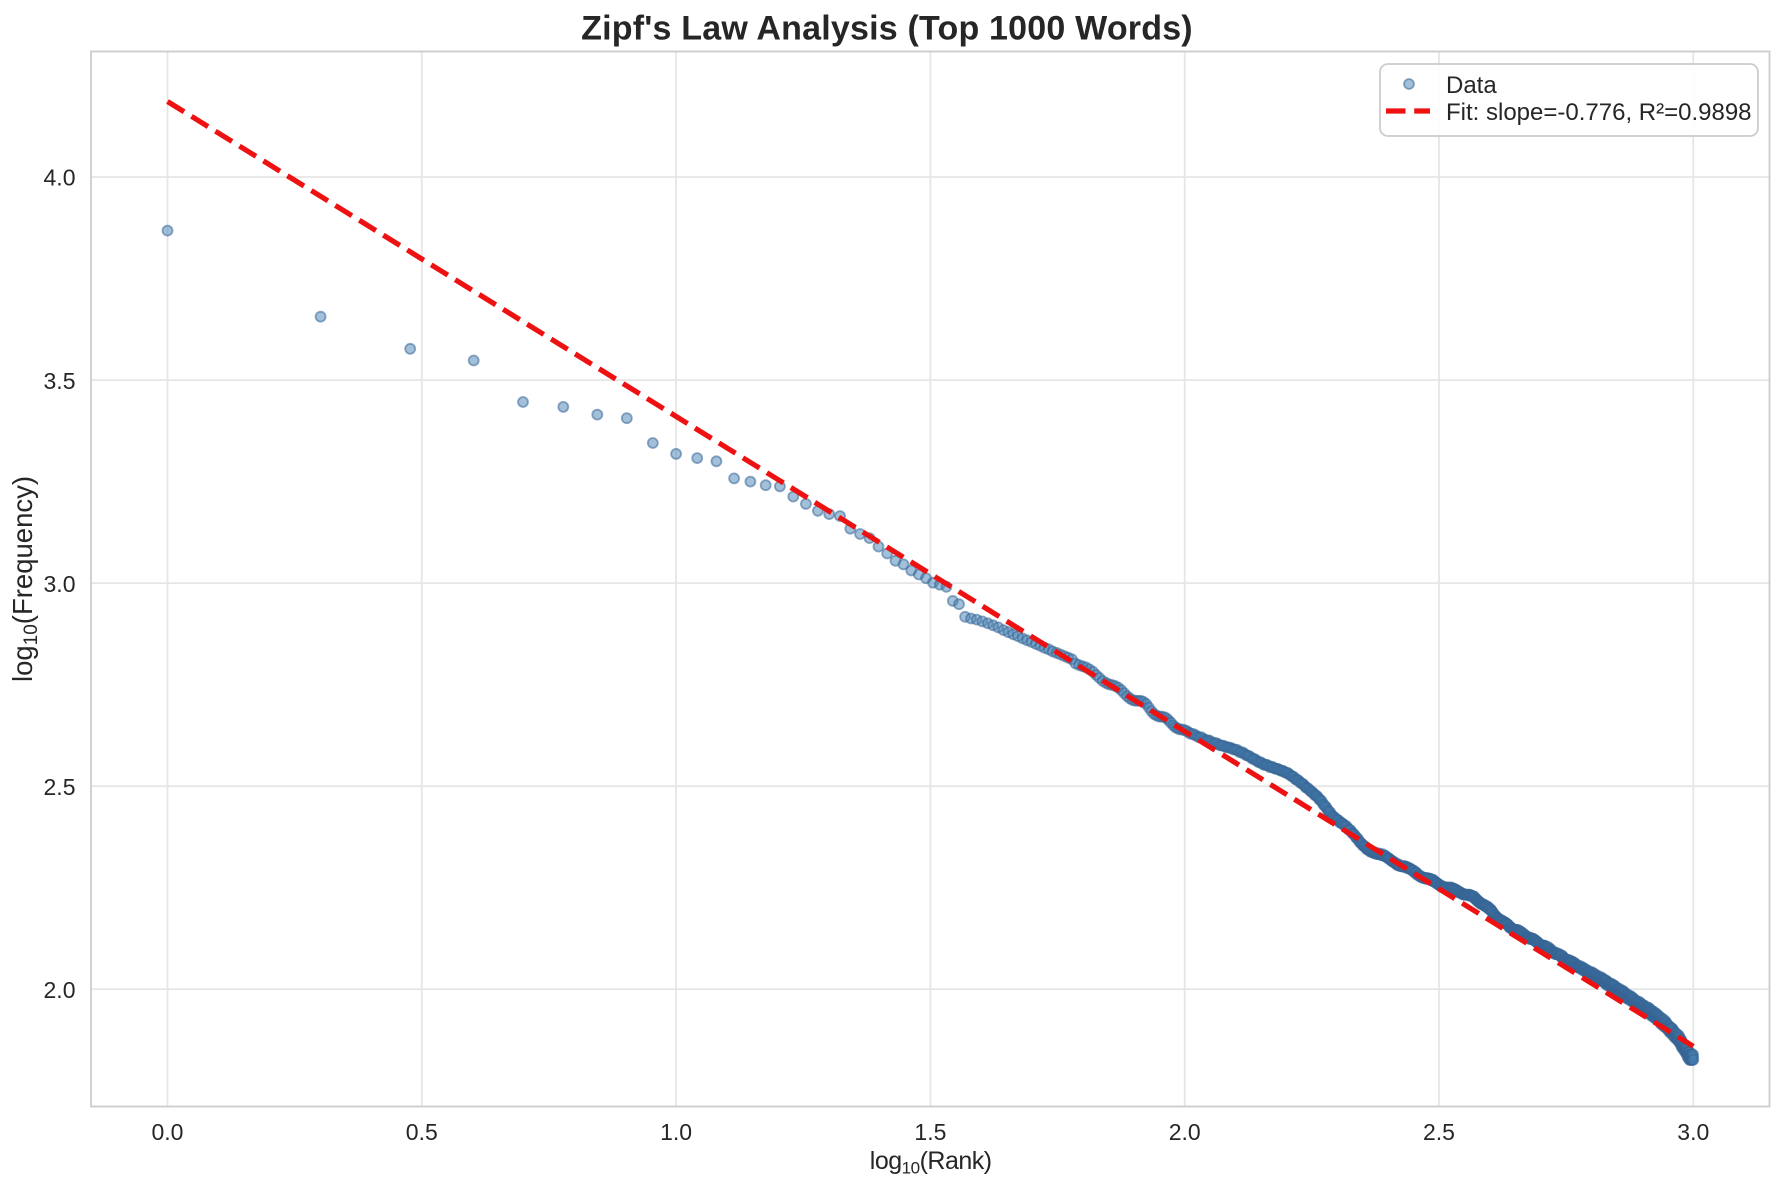 This screenshot has height=1185, width=1784. Describe the element at coordinates (422, 1132) in the screenshot. I see `svg-text: 0.5` at that location.